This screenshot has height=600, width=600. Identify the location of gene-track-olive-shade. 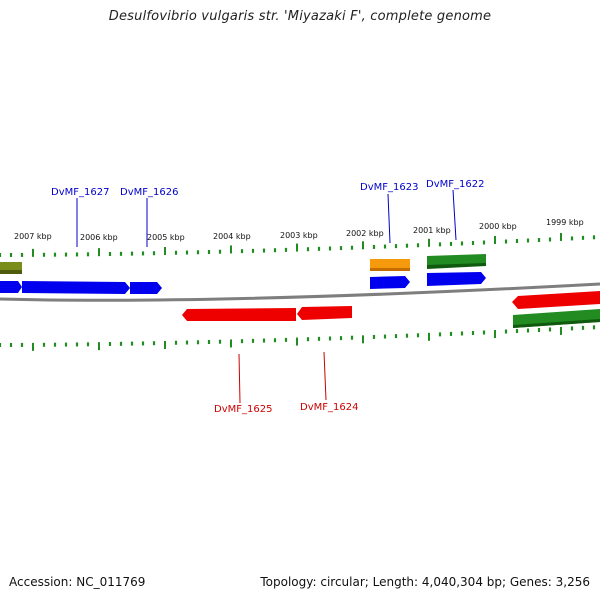
(11, 272).